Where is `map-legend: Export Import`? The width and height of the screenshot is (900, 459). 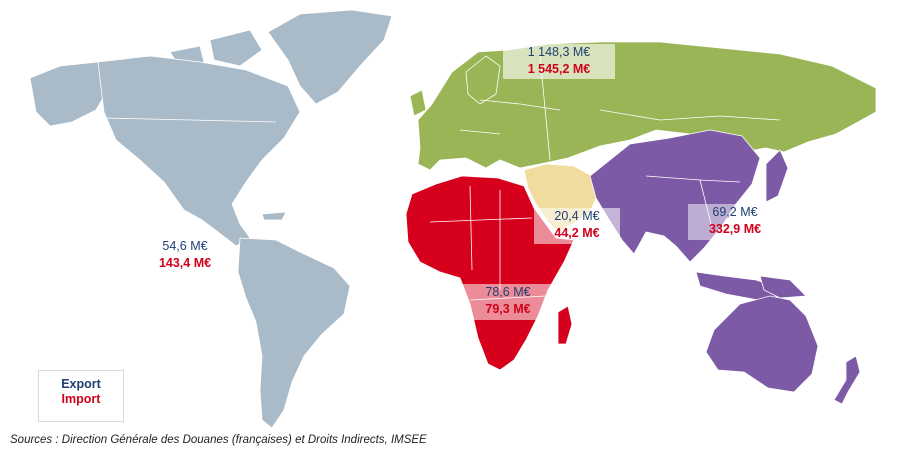 map-legend: Export Import is located at coordinates (81, 396).